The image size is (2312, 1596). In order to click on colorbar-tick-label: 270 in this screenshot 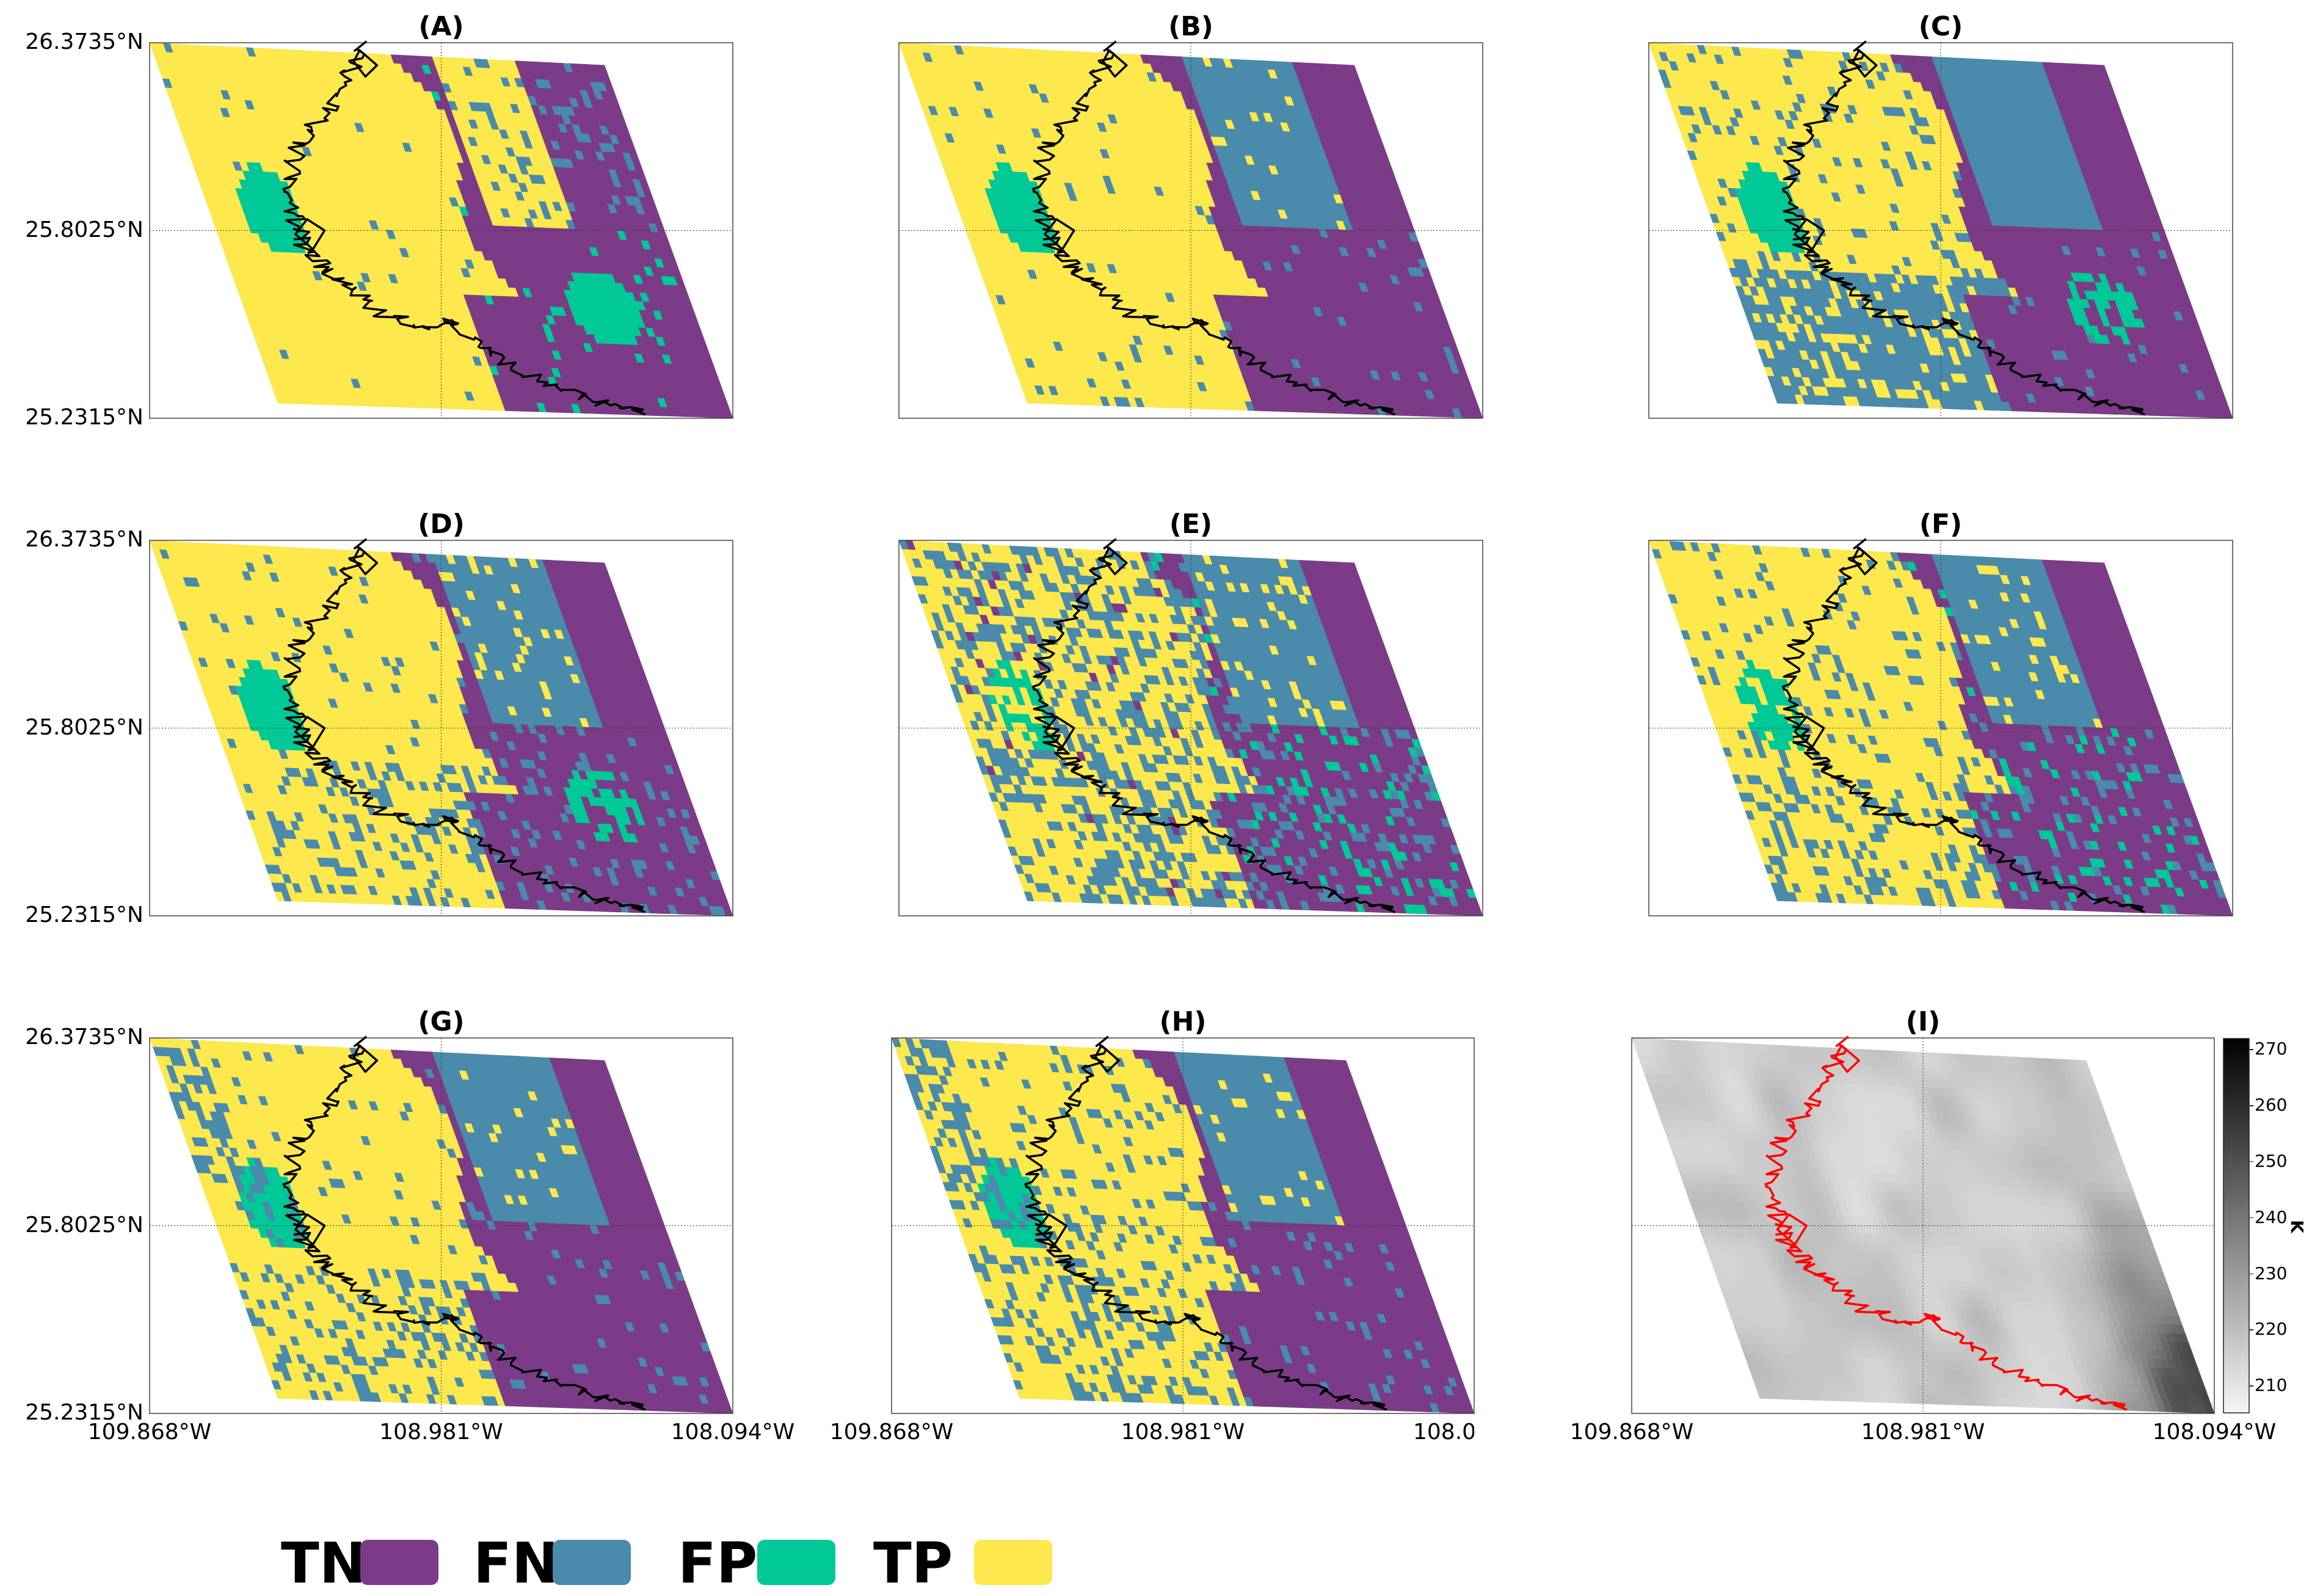, I will do `click(2271, 1049)`.